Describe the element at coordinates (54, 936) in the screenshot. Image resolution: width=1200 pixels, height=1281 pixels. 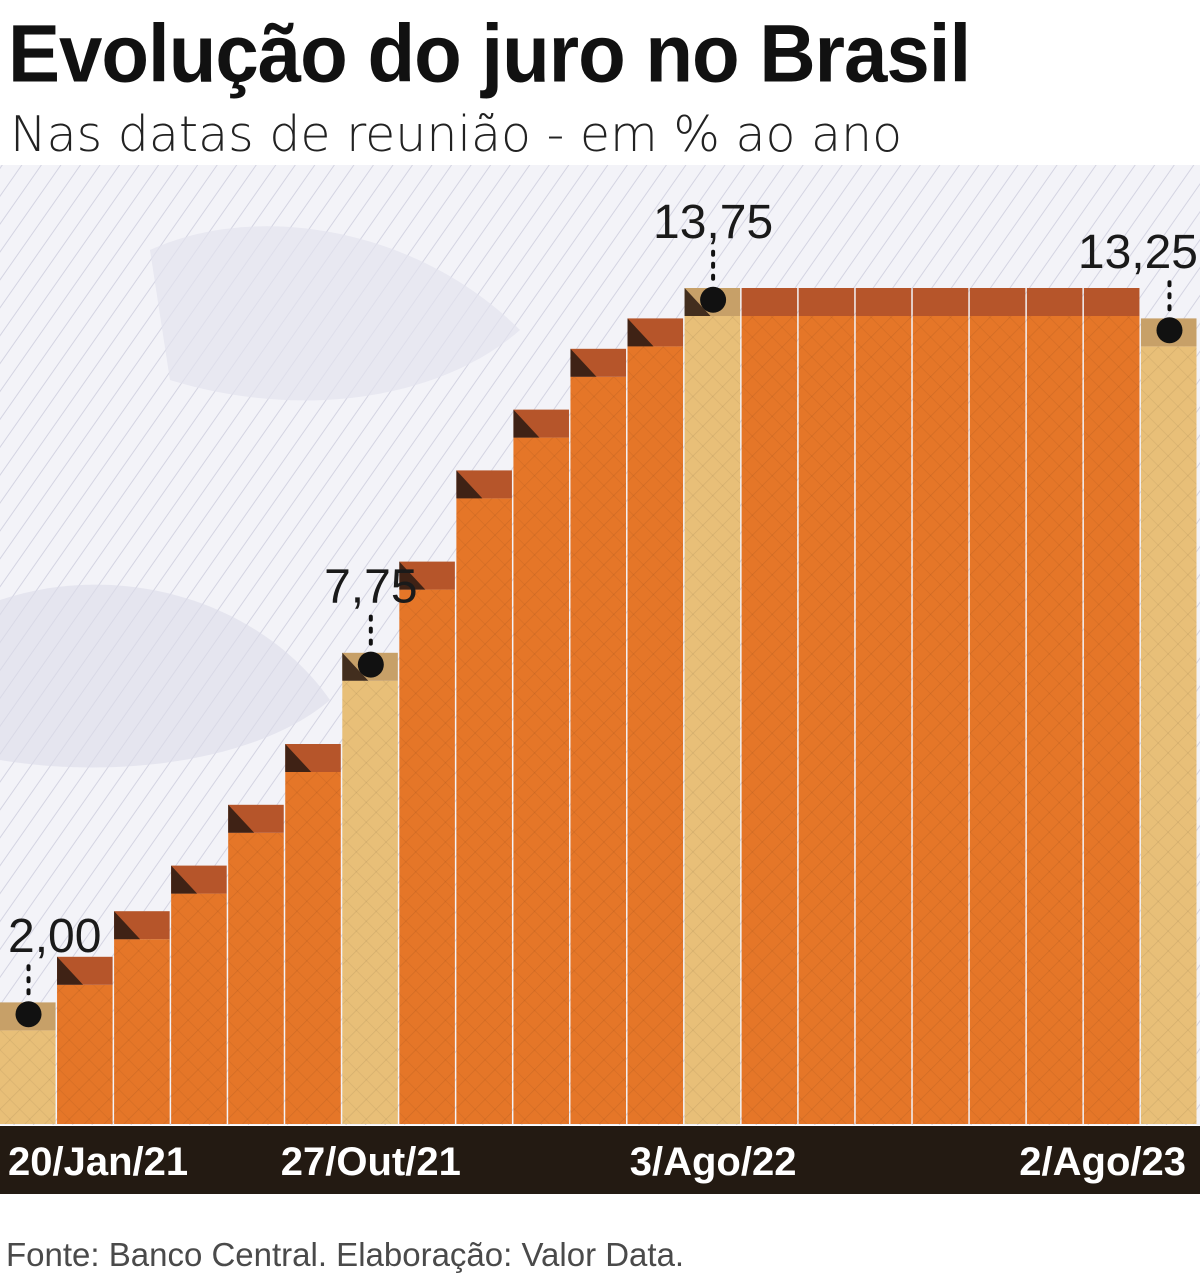
I see `value-label: 2,00` at that location.